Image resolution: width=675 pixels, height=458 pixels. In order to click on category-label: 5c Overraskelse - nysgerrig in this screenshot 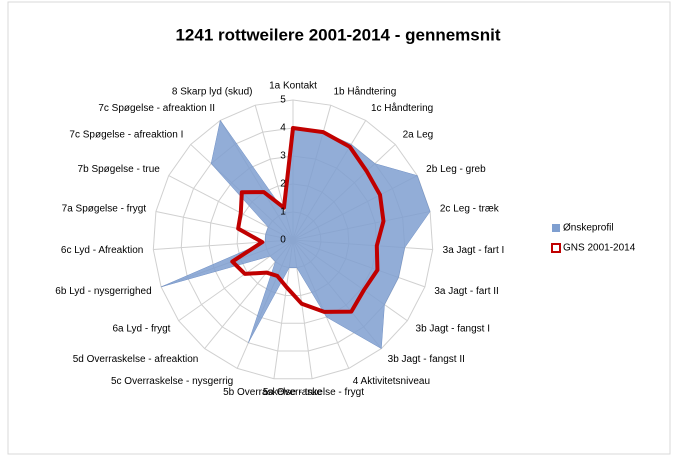, I will do `click(172, 381)`.